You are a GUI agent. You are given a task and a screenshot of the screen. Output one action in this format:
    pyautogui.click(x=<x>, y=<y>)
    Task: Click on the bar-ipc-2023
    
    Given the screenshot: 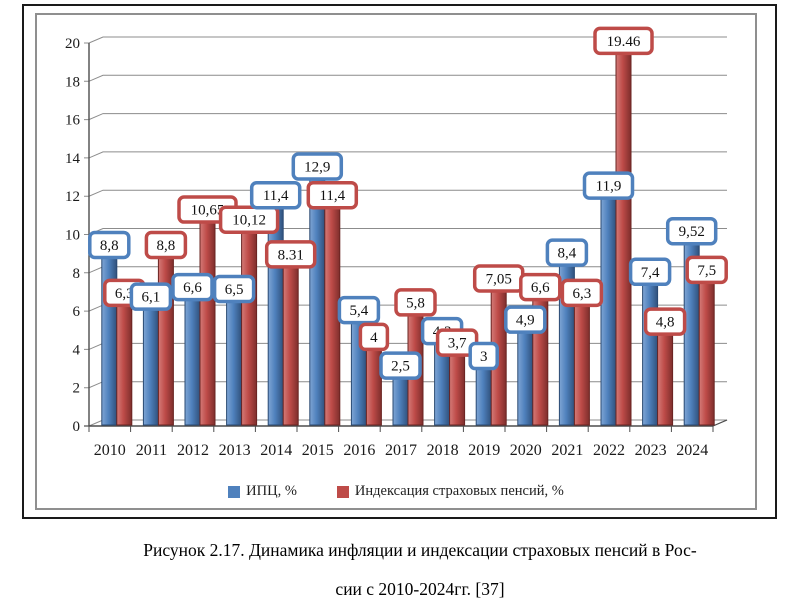 What is the action you would take?
    pyautogui.click(x=650, y=351)
    